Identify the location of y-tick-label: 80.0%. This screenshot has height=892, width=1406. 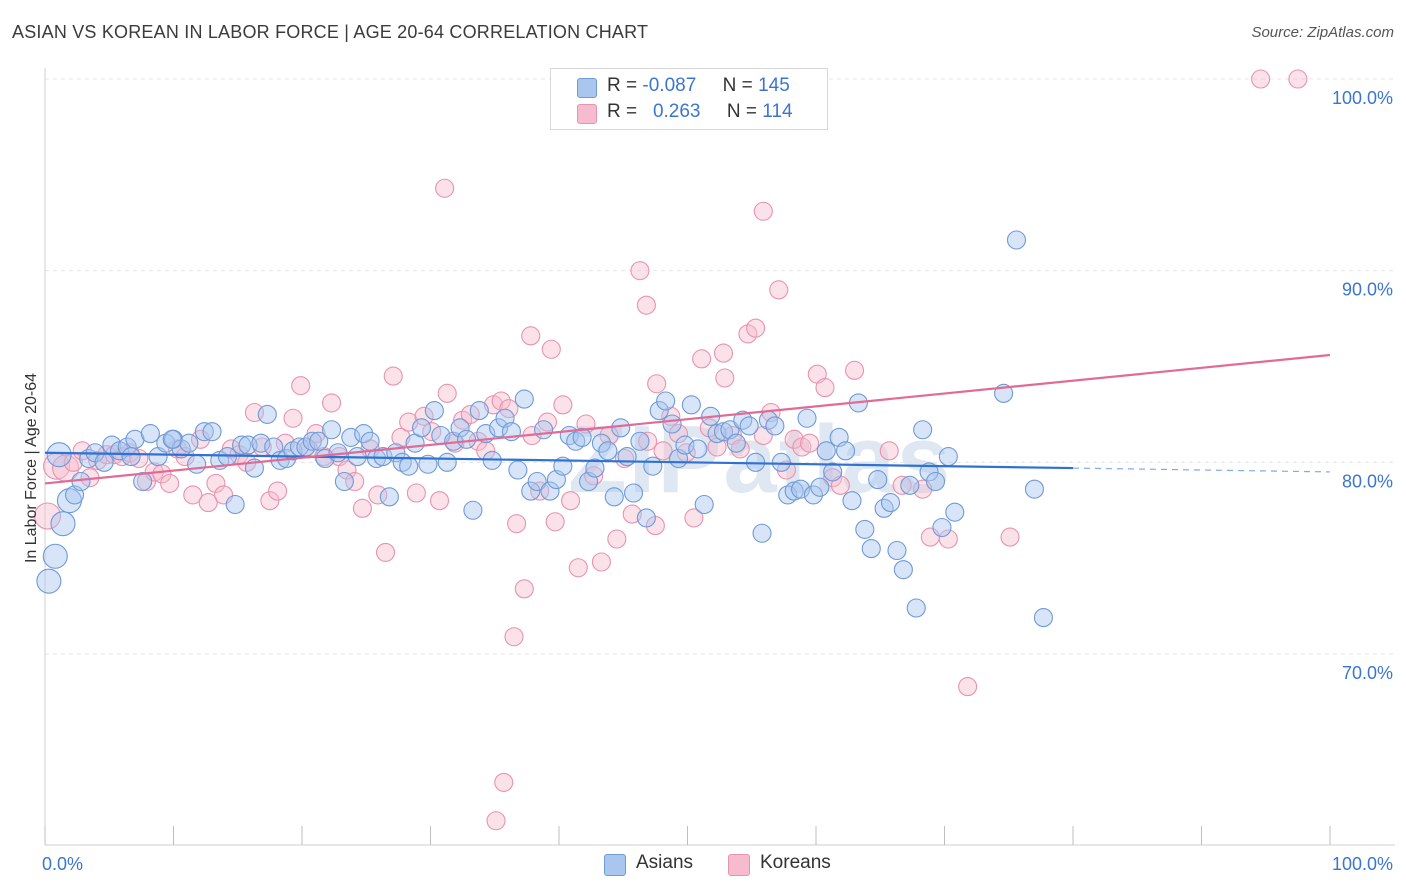
(1367, 481).